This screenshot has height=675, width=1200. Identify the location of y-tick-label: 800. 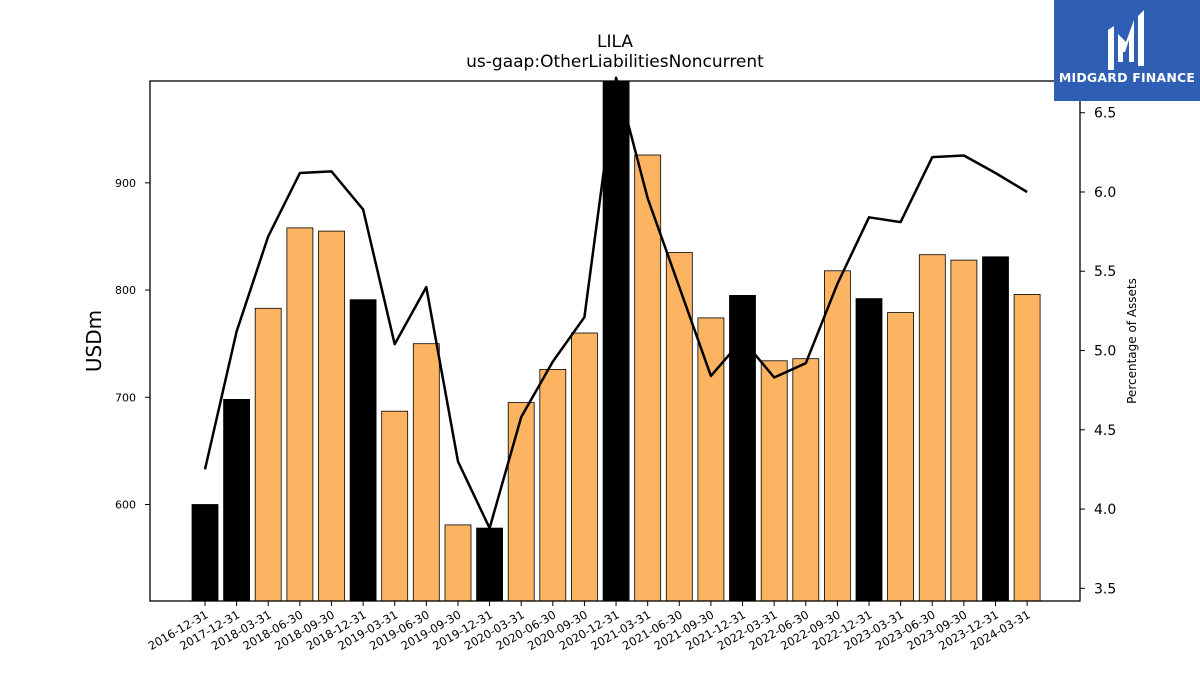
(125, 290).